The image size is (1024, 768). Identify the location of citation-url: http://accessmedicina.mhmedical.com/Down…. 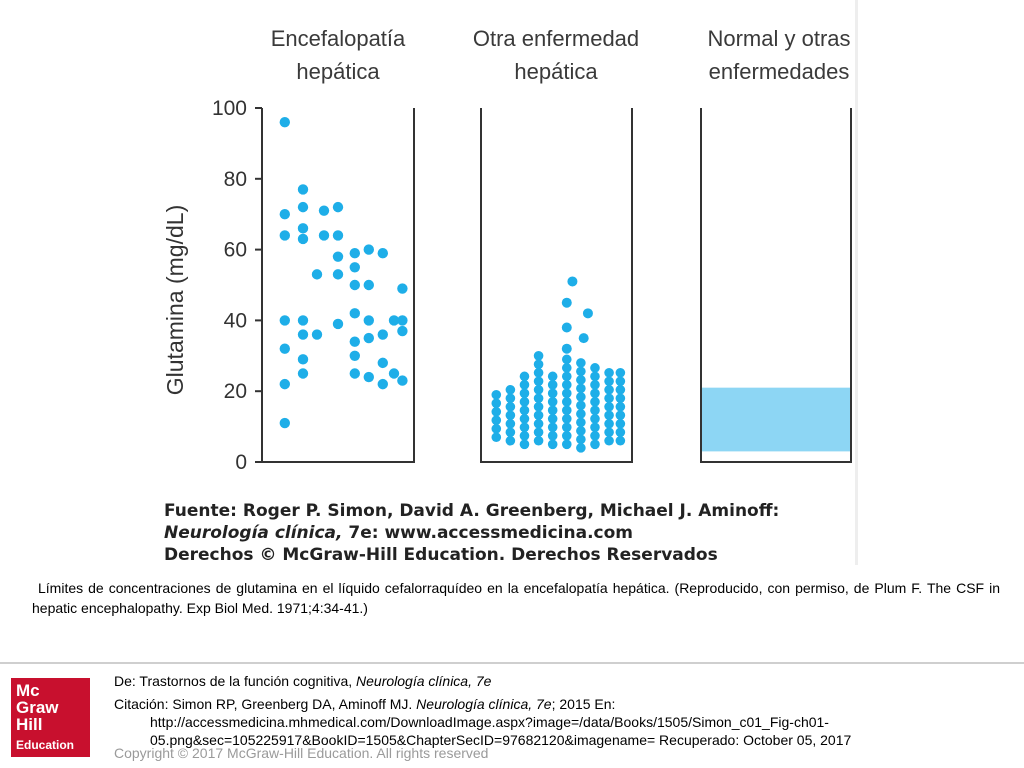
(501, 731).